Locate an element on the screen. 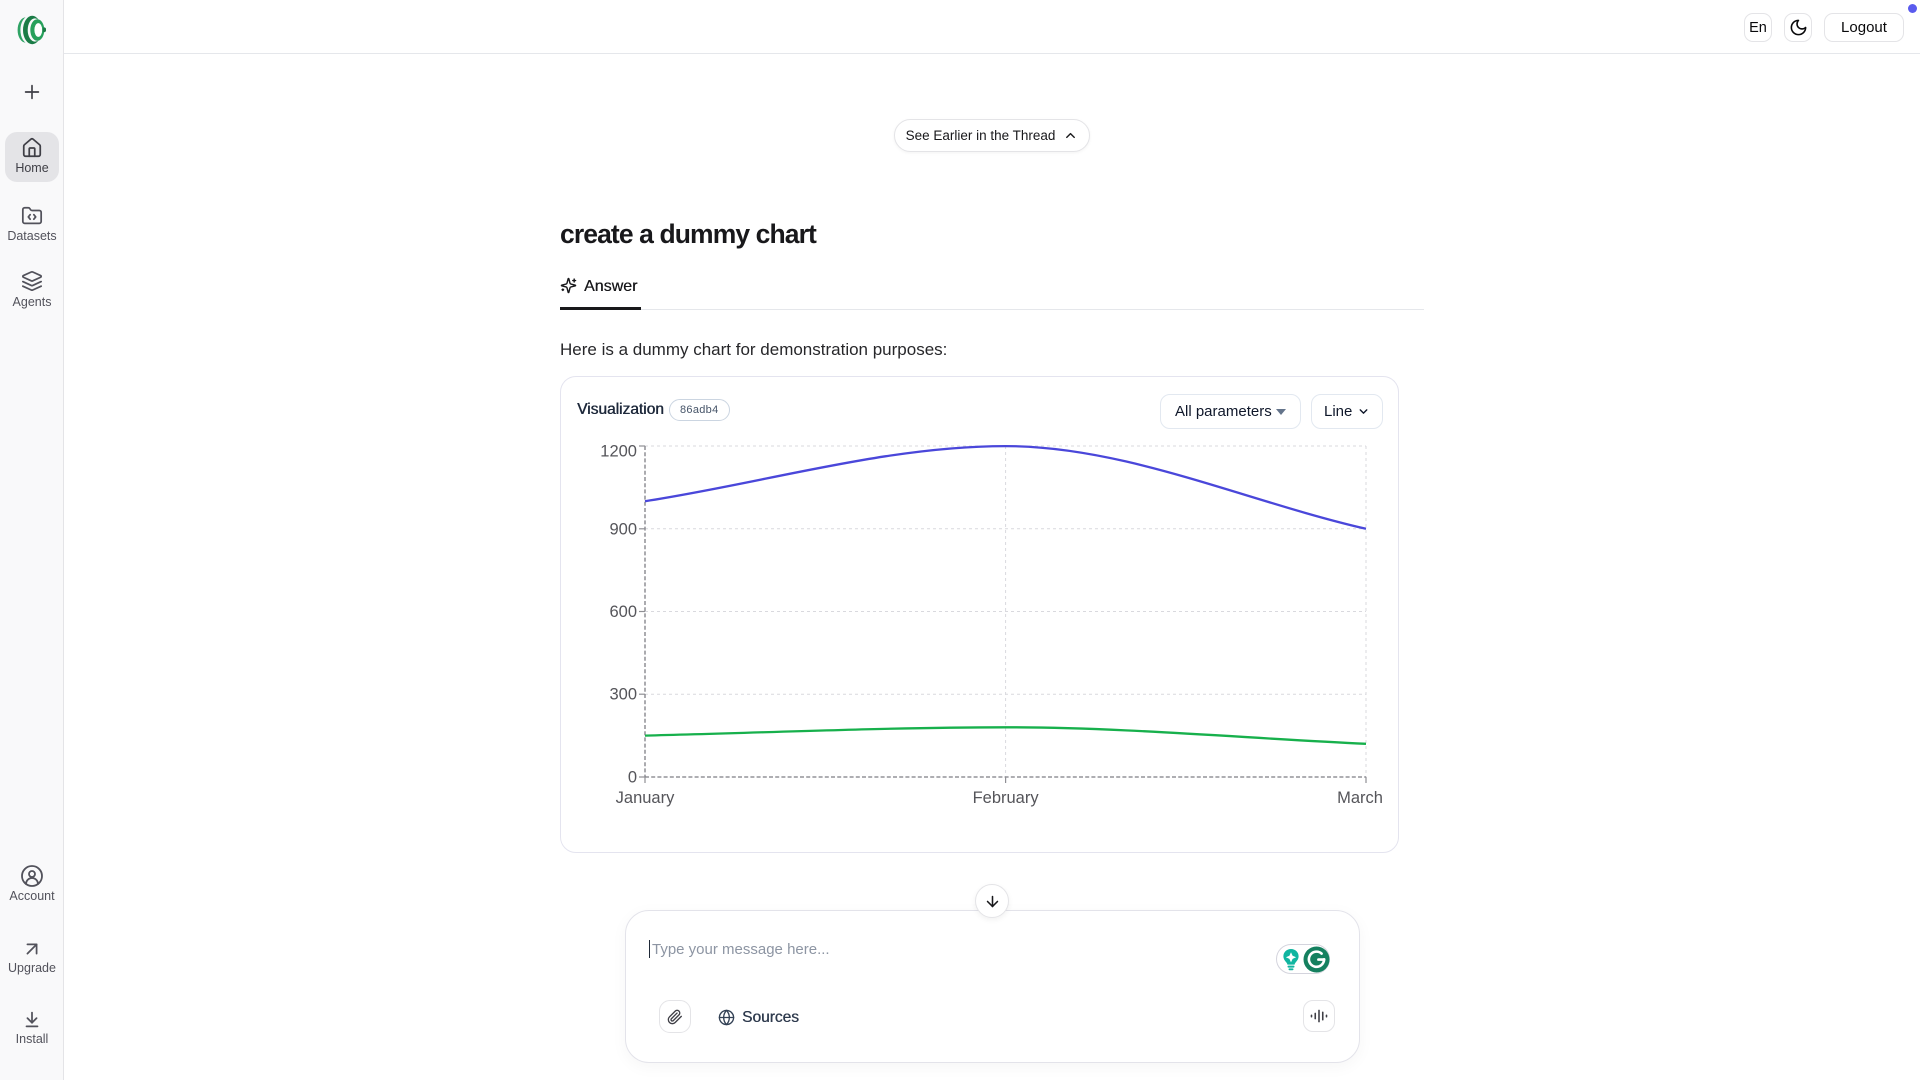 The height and width of the screenshot is (1080, 1920). svg-text: March is located at coordinates (1360, 798).